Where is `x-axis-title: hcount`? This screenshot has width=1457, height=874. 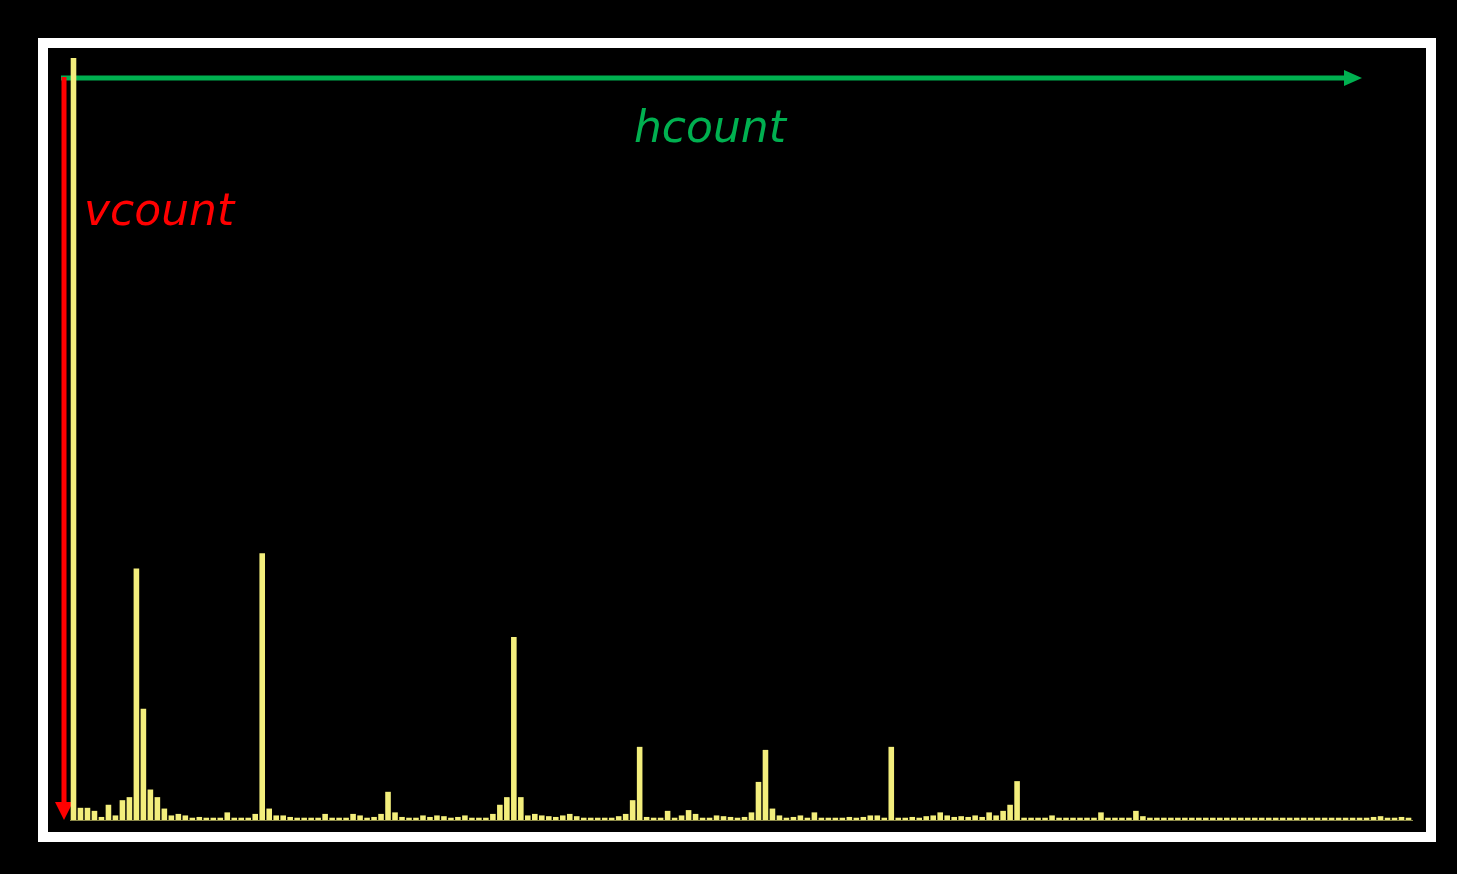 x-axis-title: hcount is located at coordinates (710, 127).